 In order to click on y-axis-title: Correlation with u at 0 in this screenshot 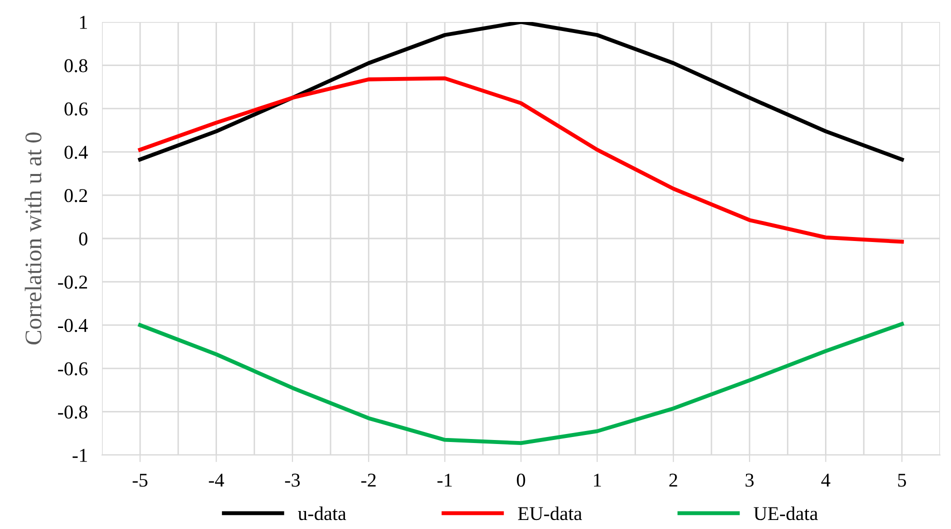, I will do `click(33, 238)`.